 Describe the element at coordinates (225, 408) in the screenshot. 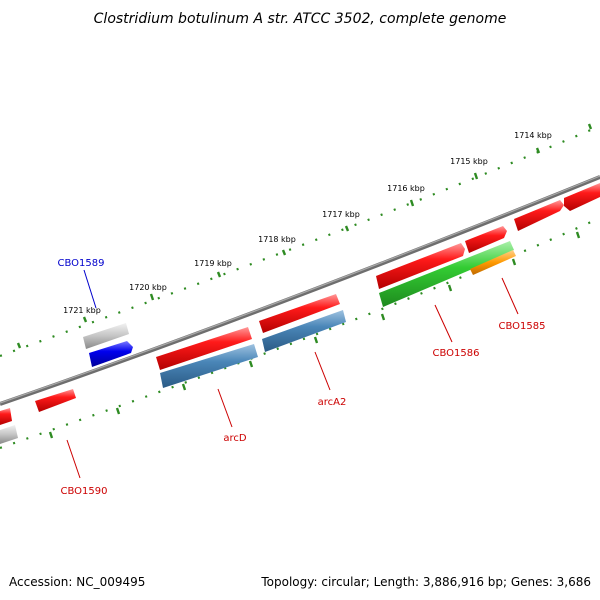

I see `connector-arcd` at that location.